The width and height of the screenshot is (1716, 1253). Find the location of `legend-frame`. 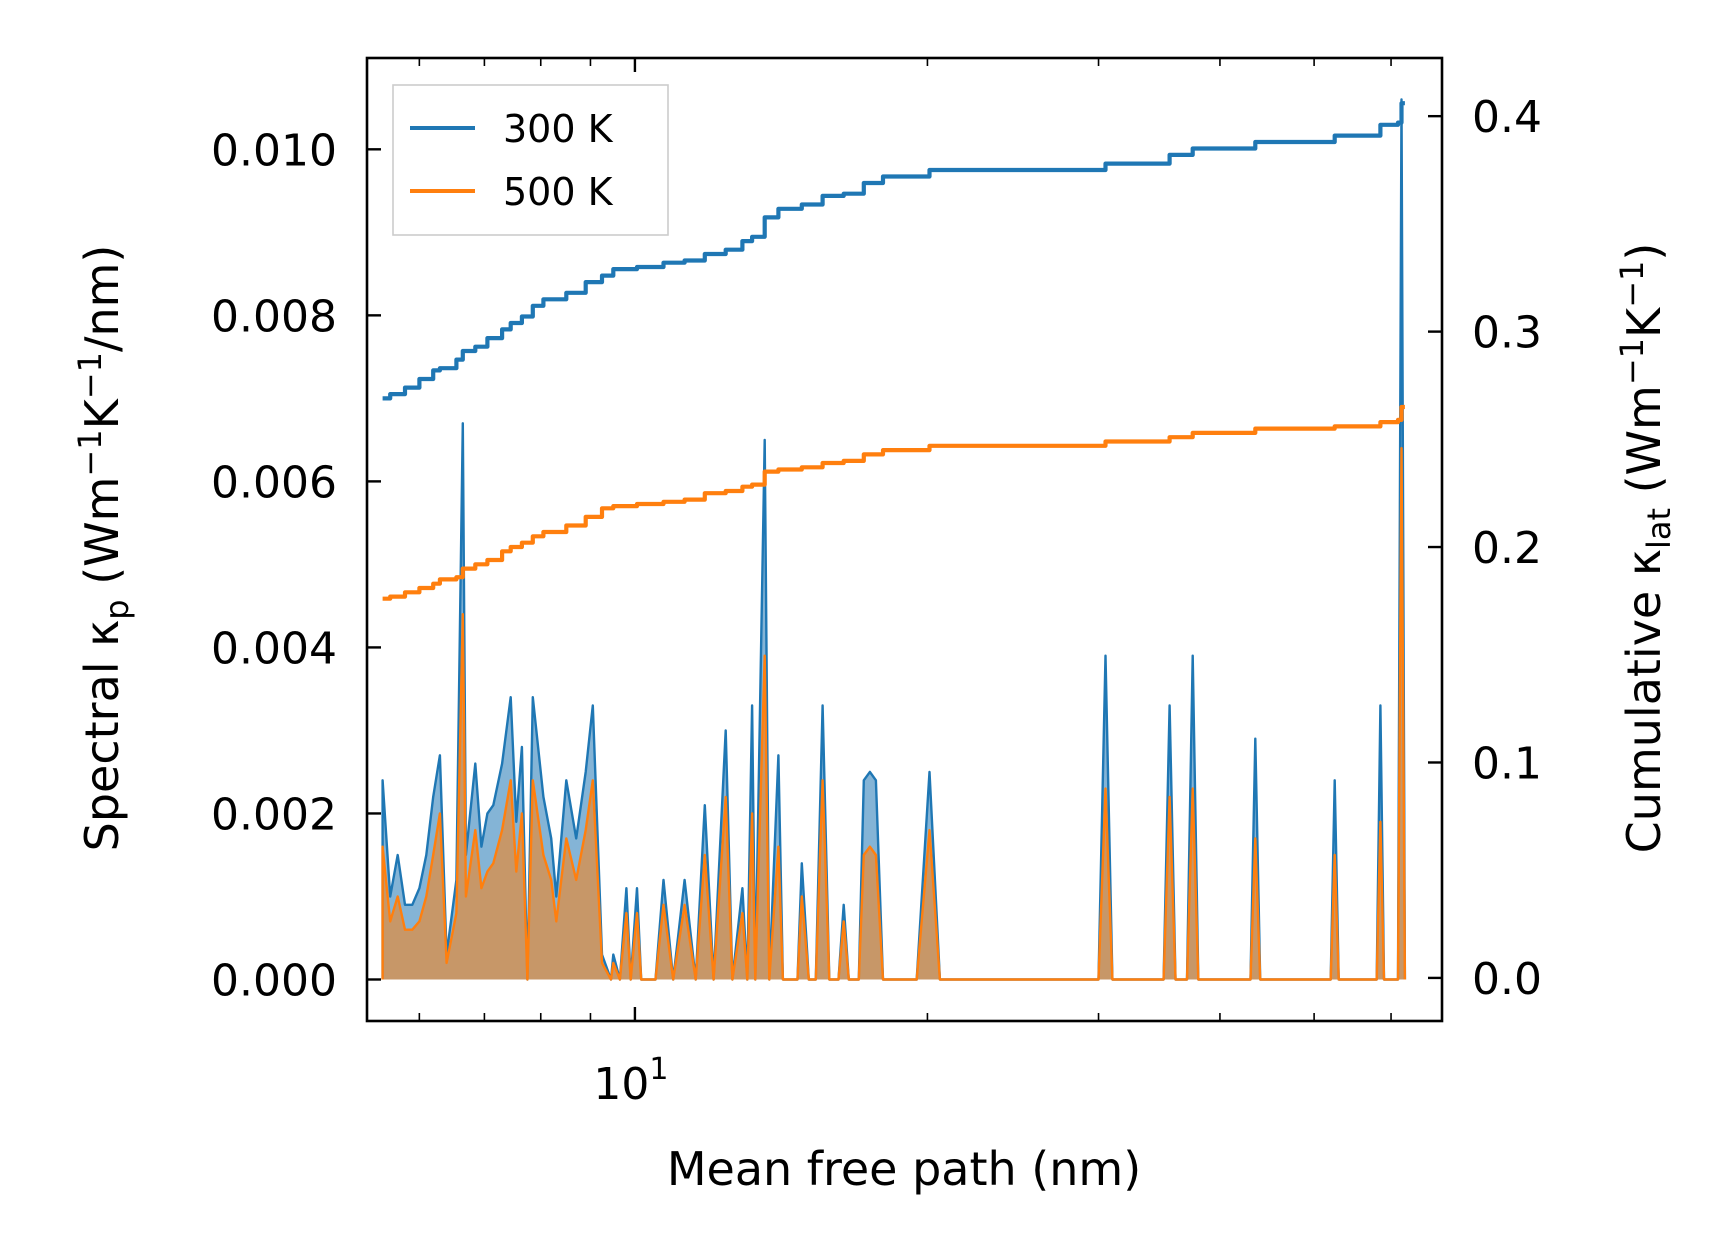

legend-frame is located at coordinates (530, 160).